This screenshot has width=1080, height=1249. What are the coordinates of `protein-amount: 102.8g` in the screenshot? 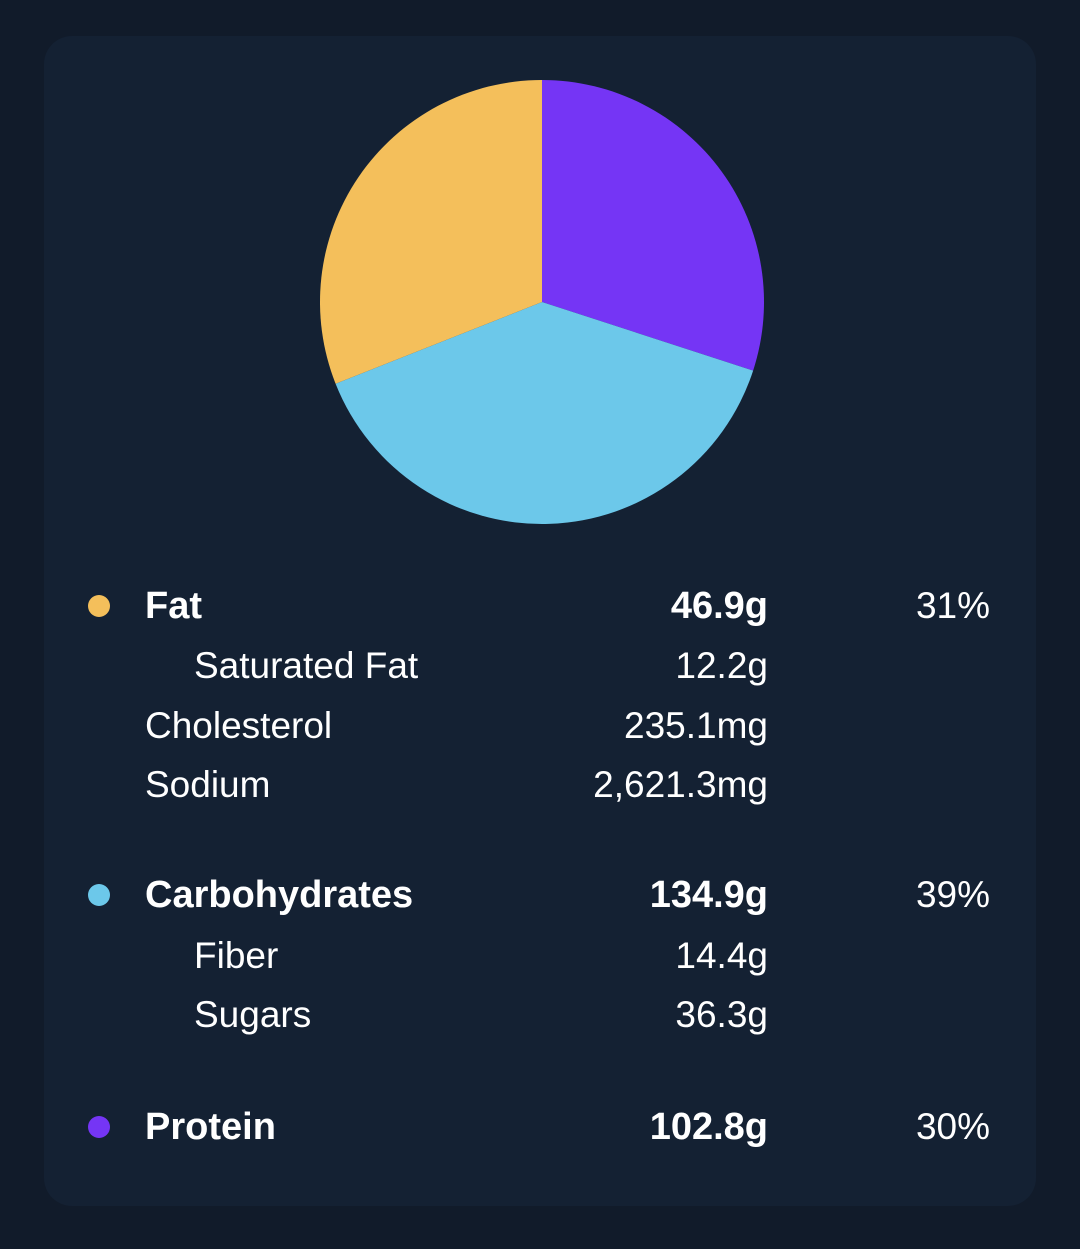 It's located at (708, 1127).